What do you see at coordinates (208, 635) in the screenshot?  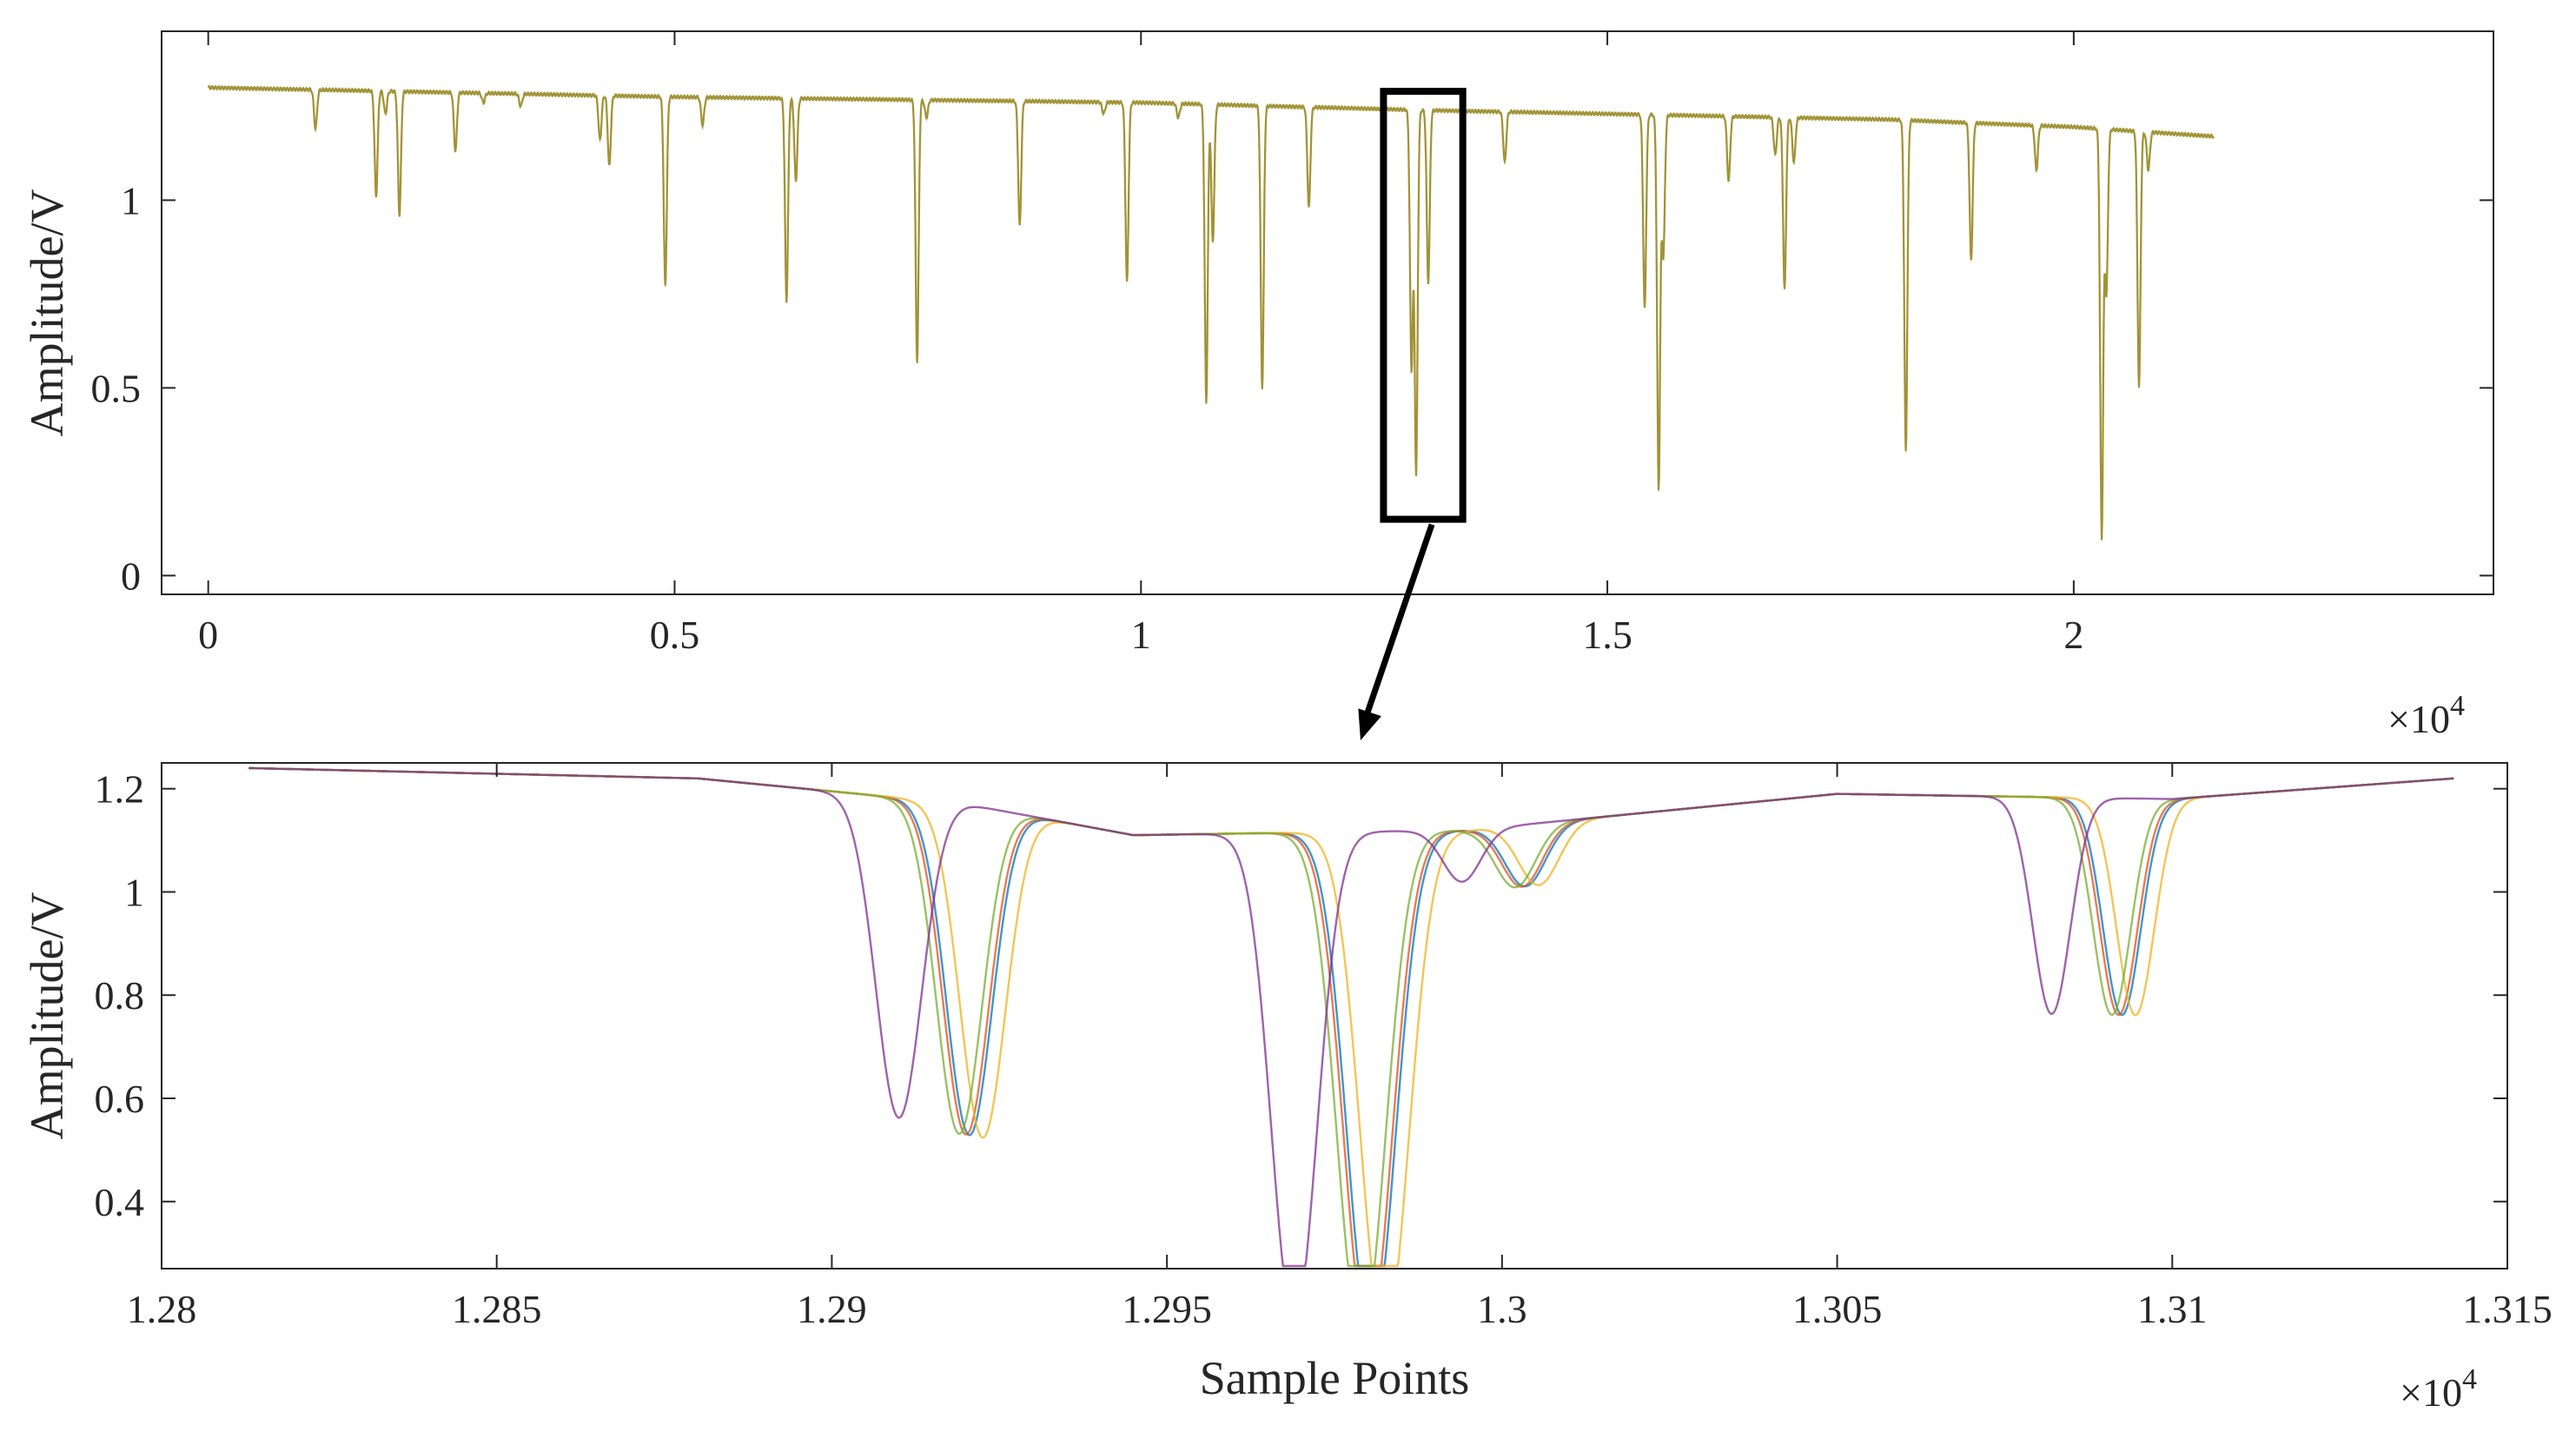 I see `top-chart-xtick-label: 0` at bounding box center [208, 635].